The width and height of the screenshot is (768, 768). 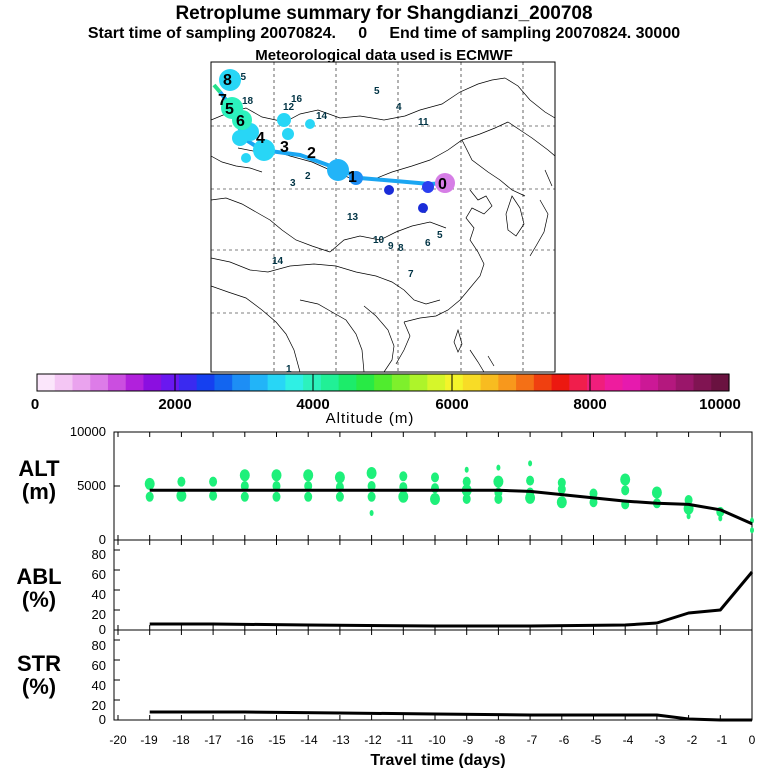 What do you see at coordinates (722, 740) in the screenshot?
I see `x-tick: -1` at bounding box center [722, 740].